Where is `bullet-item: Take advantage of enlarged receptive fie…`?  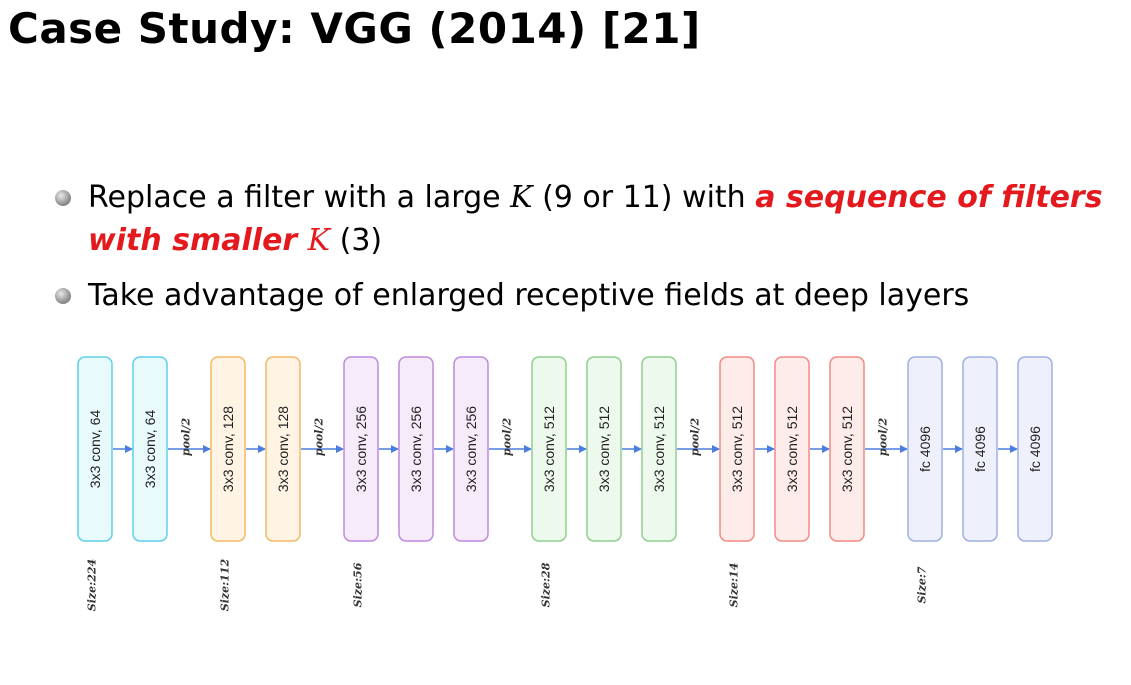 bullet-item: Take advantage of enlarged receptive fie… is located at coordinates (585, 295).